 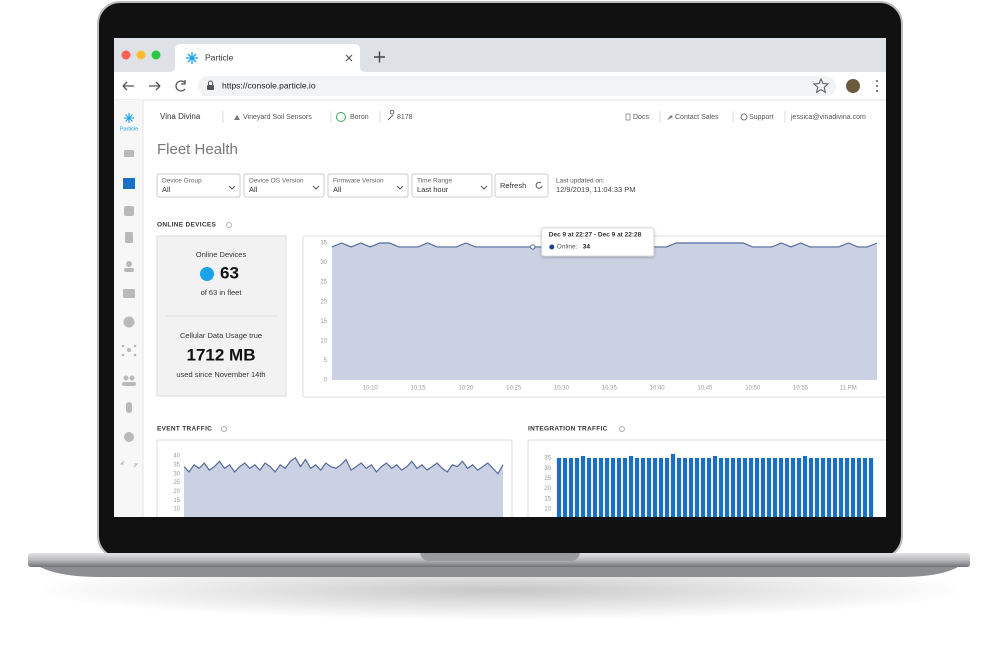 I want to click on platform-icon, so click(x=341, y=117).